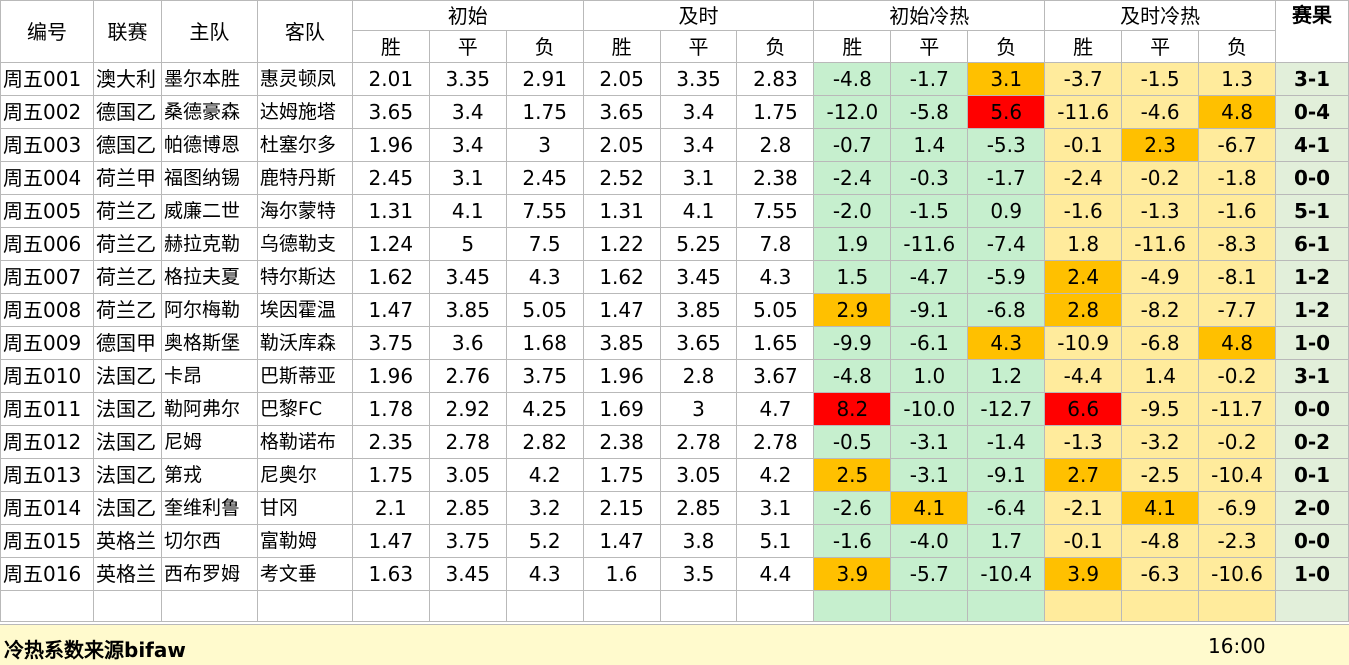 The width and height of the screenshot is (1349, 665). Describe the element at coordinates (1083, 442) in the screenshot. I see `cell-lheat-win: -1.3` at that location.